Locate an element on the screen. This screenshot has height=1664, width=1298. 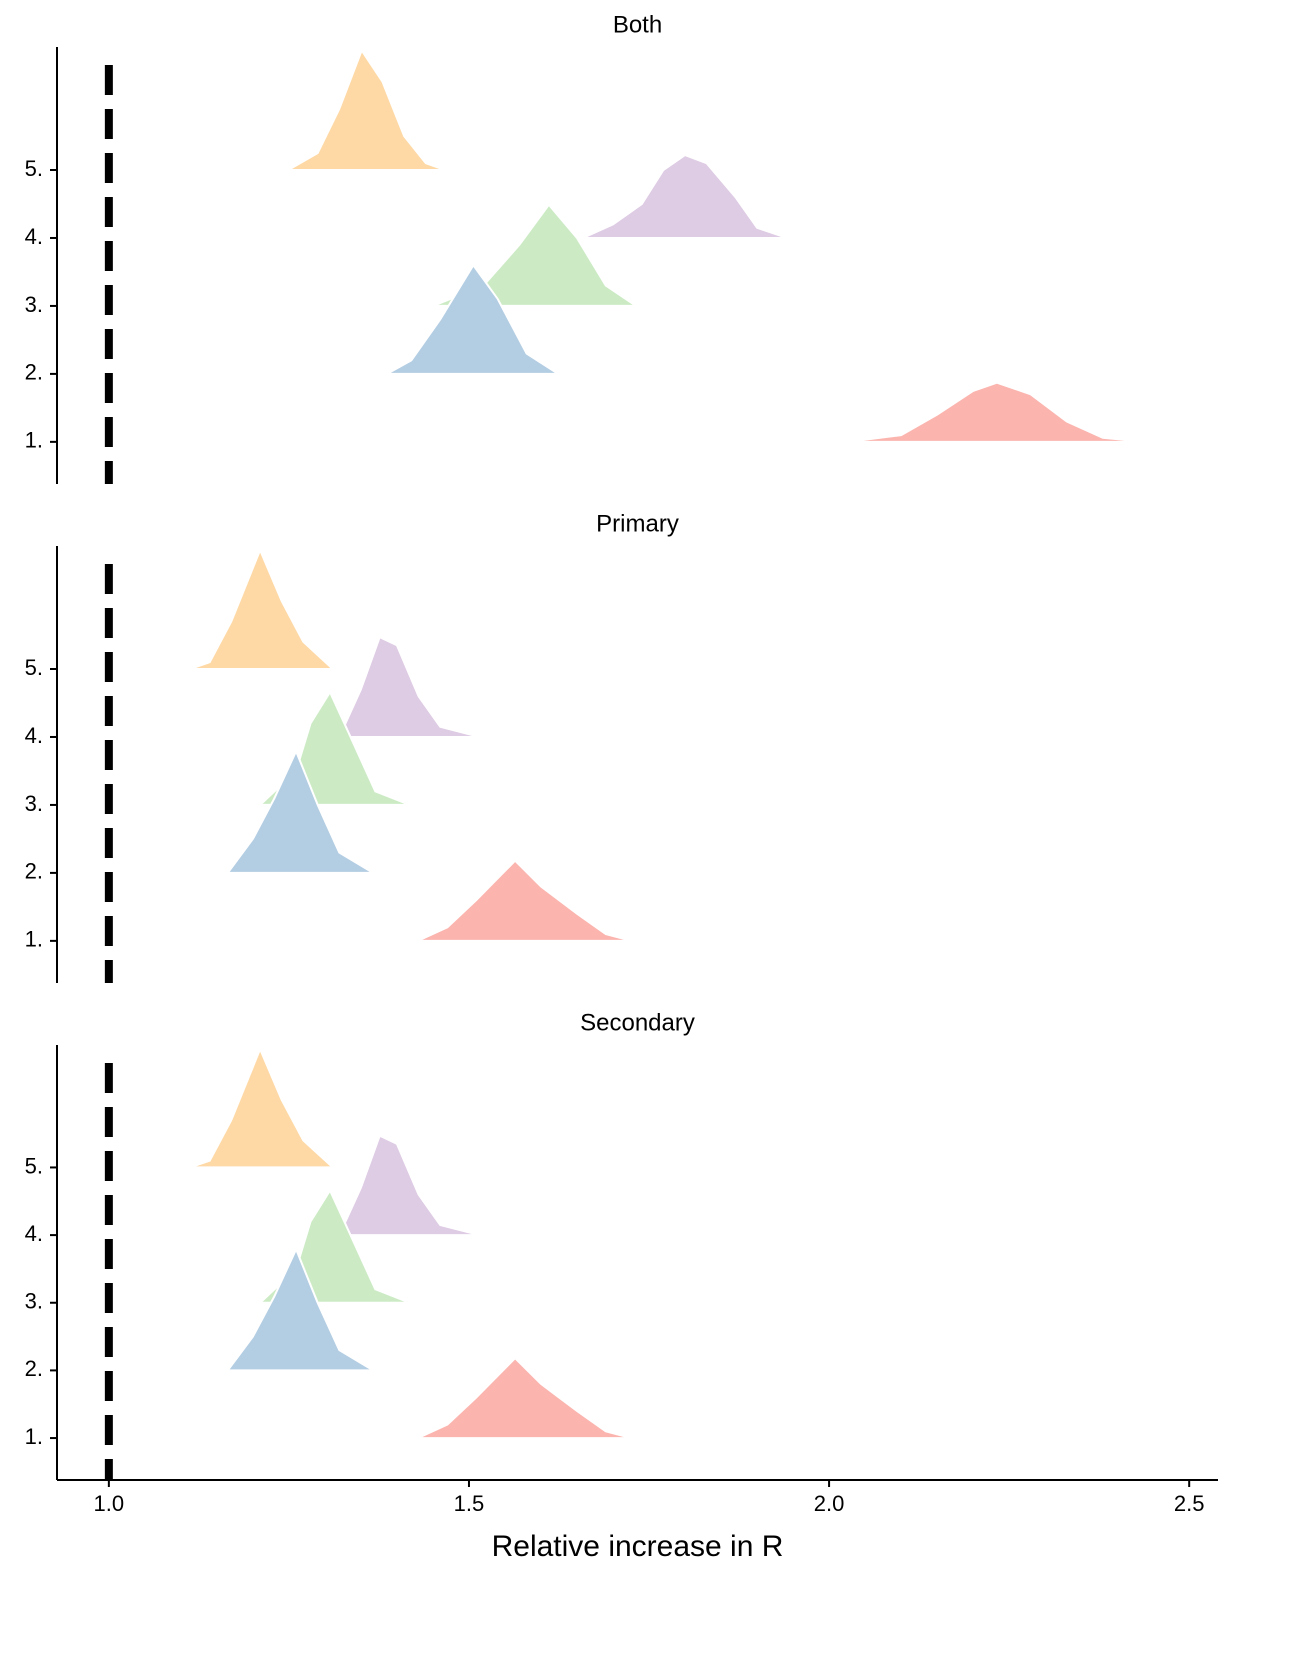
panel-title: Both is located at coordinates (637, 24).